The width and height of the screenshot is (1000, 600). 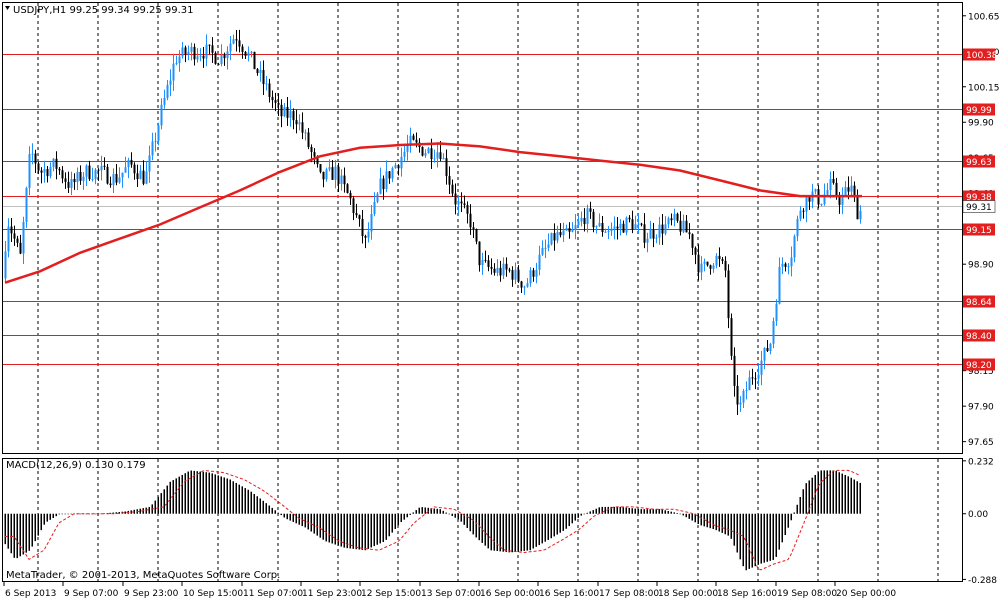 I want to click on symbol-arrow-icon, so click(x=7, y=8).